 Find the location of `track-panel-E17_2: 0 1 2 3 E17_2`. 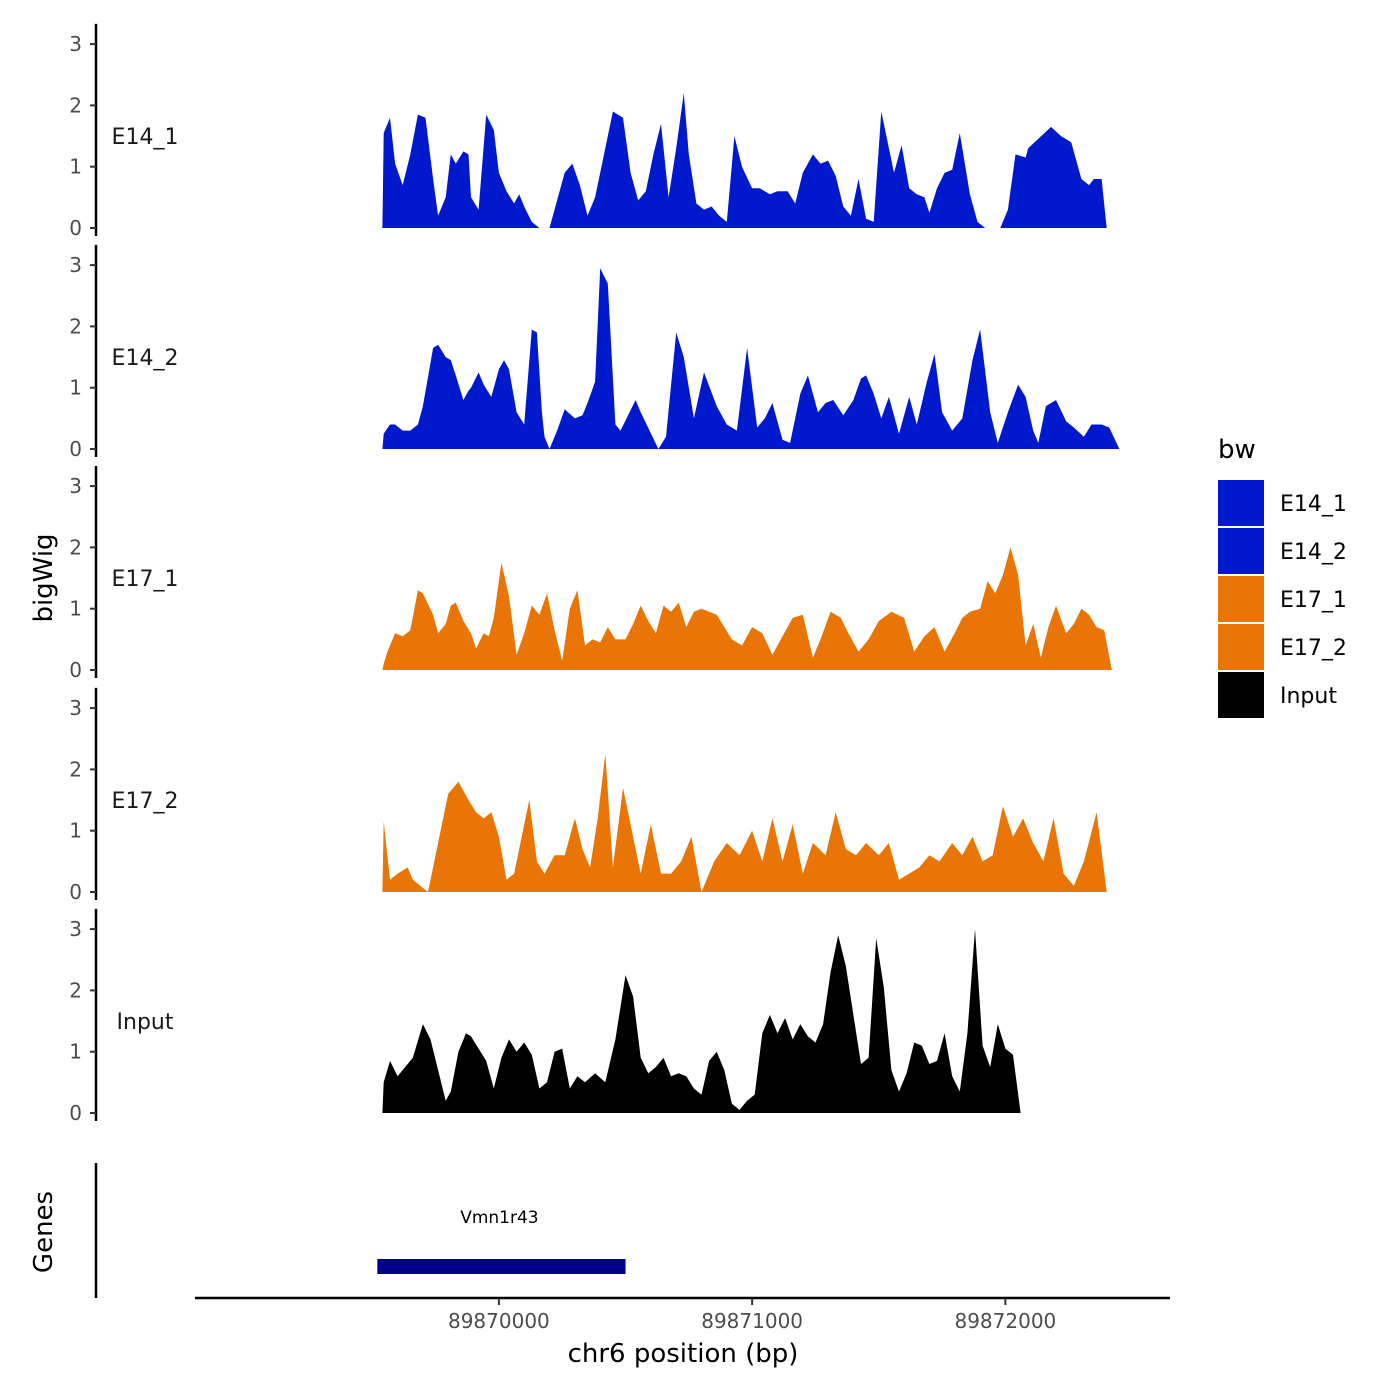

track-panel-E17_2: 0 1 2 3 E17_2 is located at coordinates (600, 795).